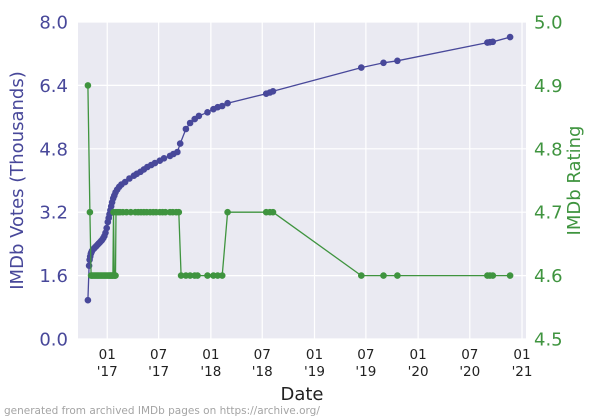 The image size is (600, 420). Describe the element at coordinates (53, 340) in the screenshot. I see `left-tick-label: 0.0` at that location.